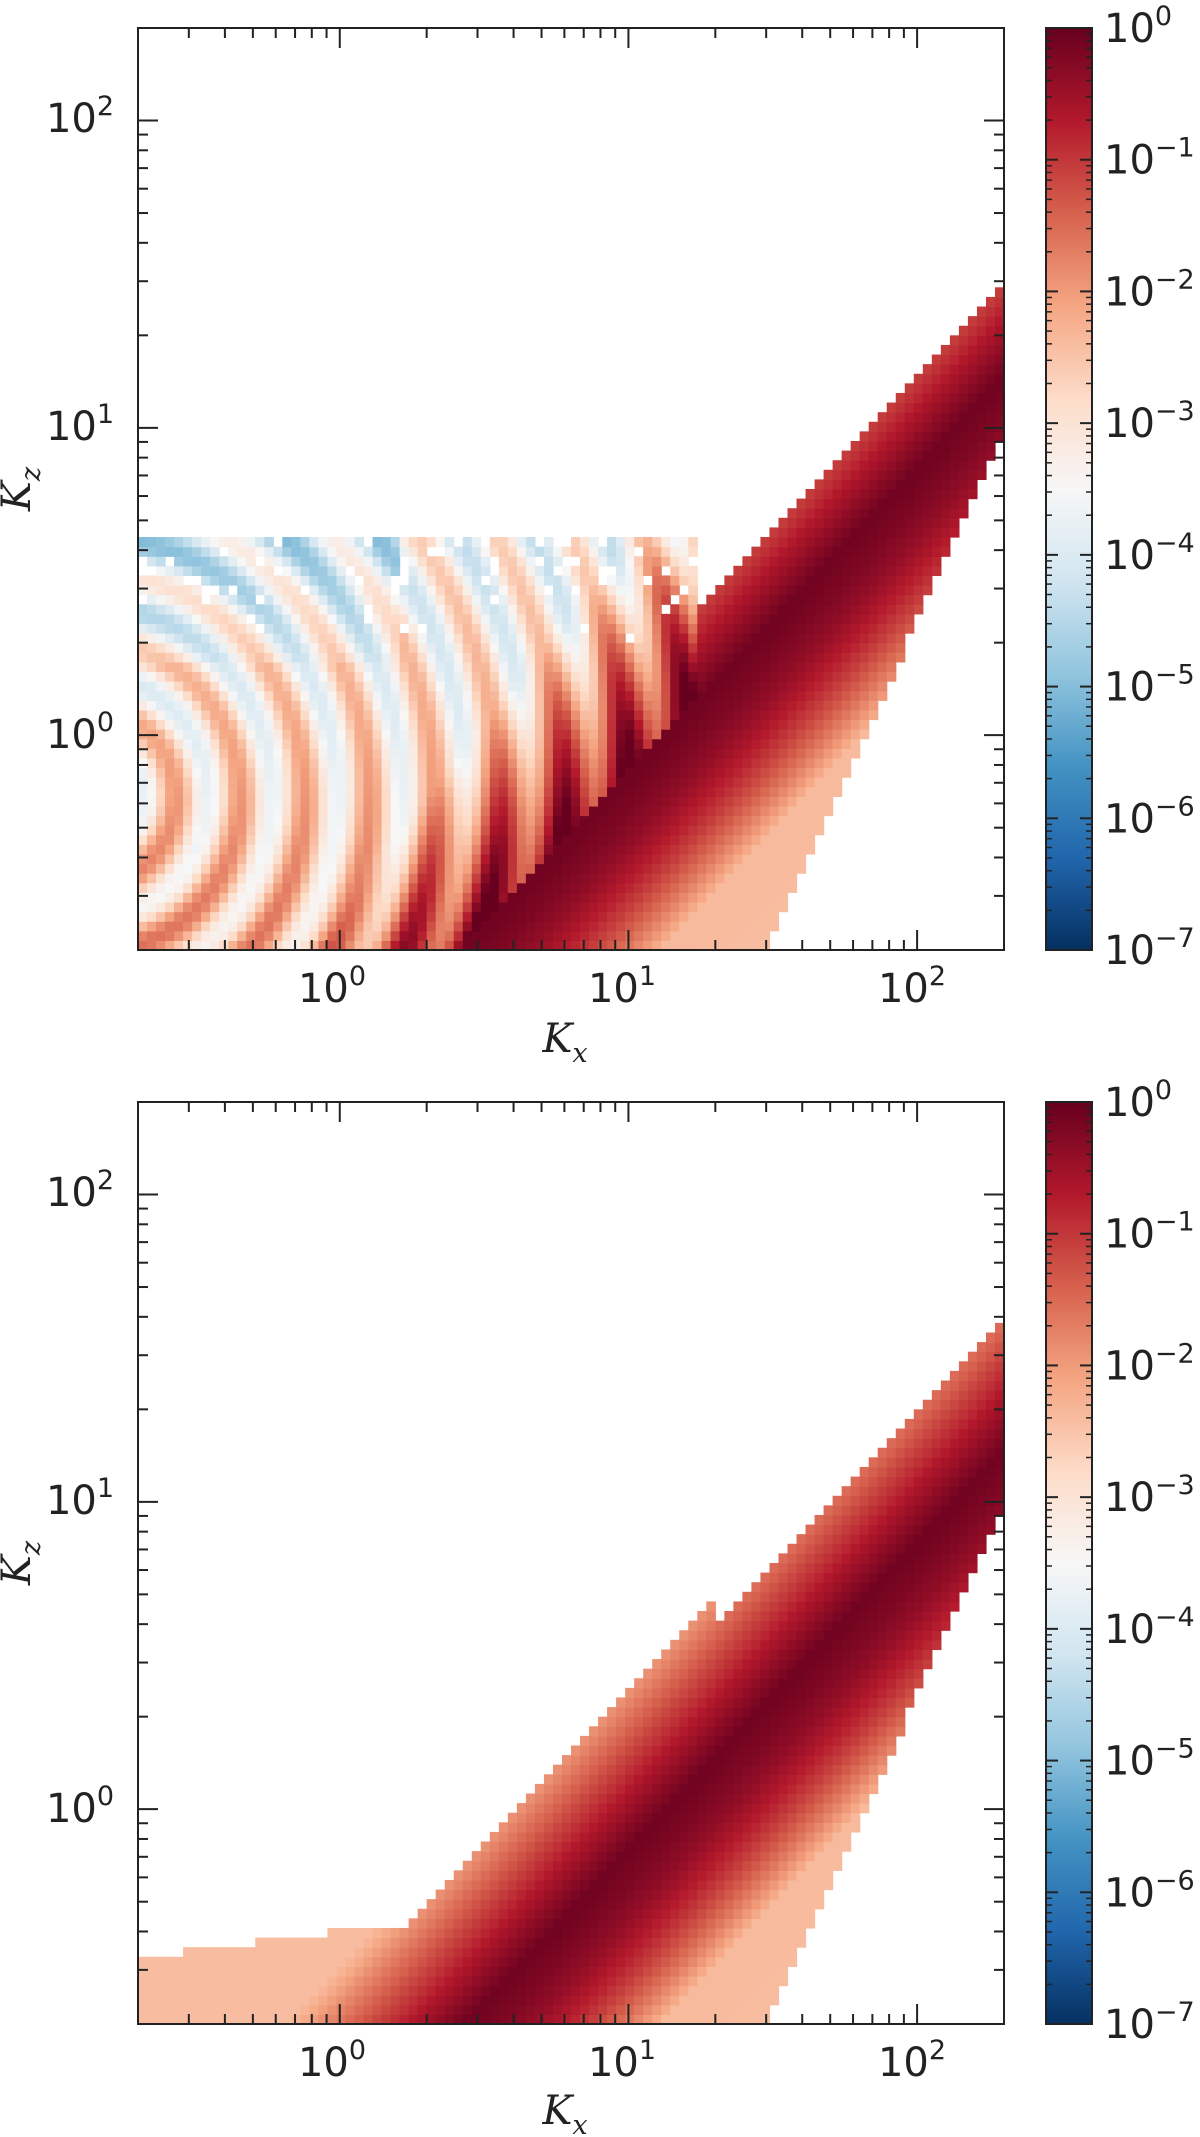 This screenshot has height=2137, width=1200. I want to click on y-axis-label-top: Kz, so click(23, 489).